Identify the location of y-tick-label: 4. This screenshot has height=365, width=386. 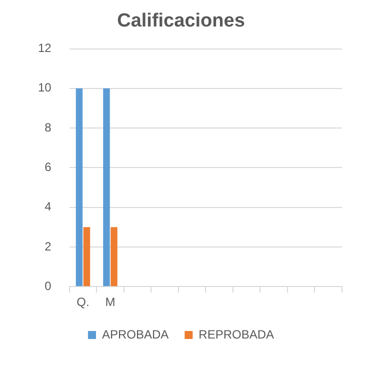
(48, 207).